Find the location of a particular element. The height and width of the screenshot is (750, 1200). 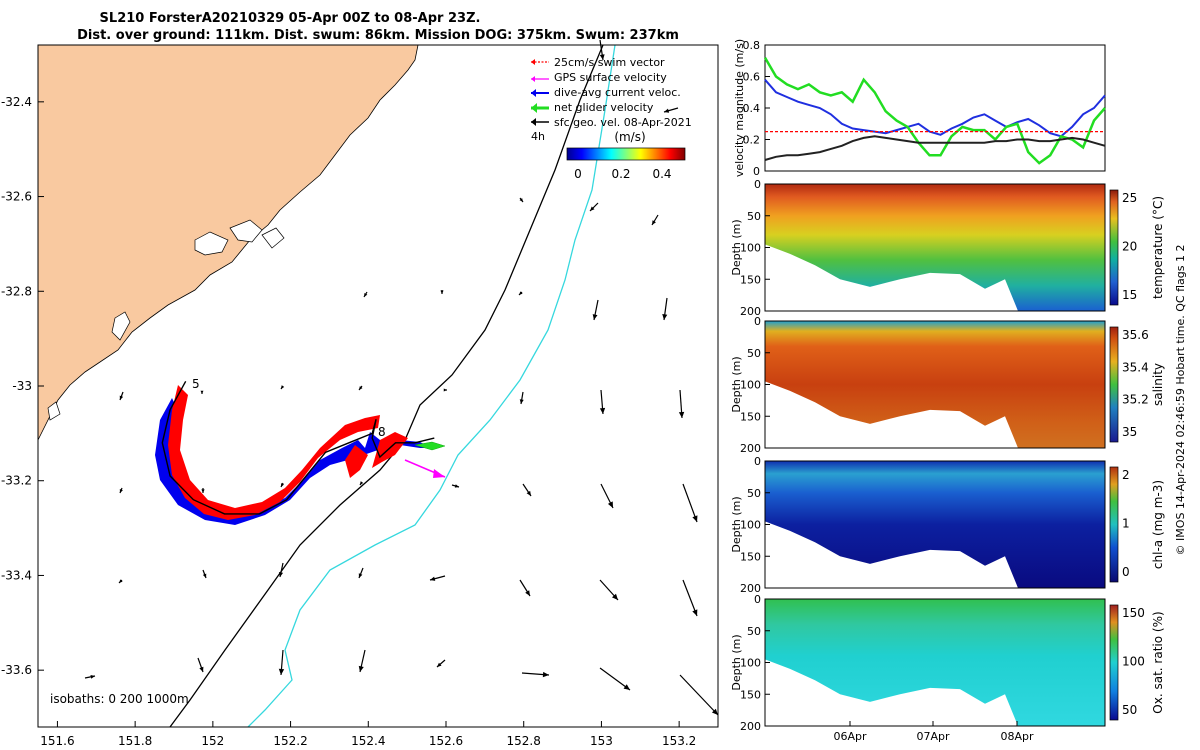

map-y-tick-label: -33.4 is located at coordinates (16, 575).